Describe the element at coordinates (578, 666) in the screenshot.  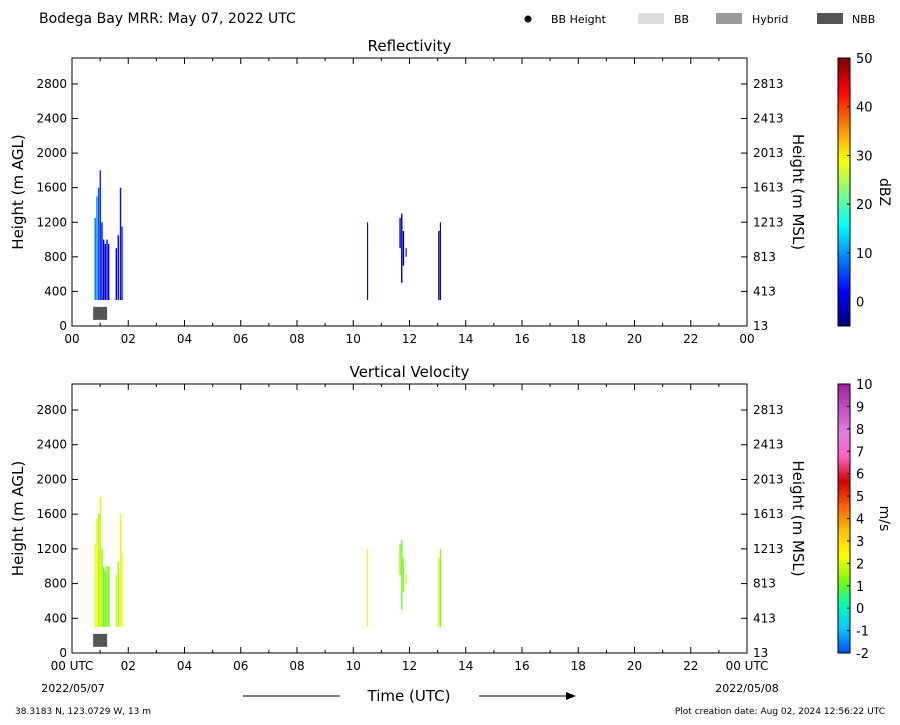
I see `velocity-x-tick-label: 18` at that location.